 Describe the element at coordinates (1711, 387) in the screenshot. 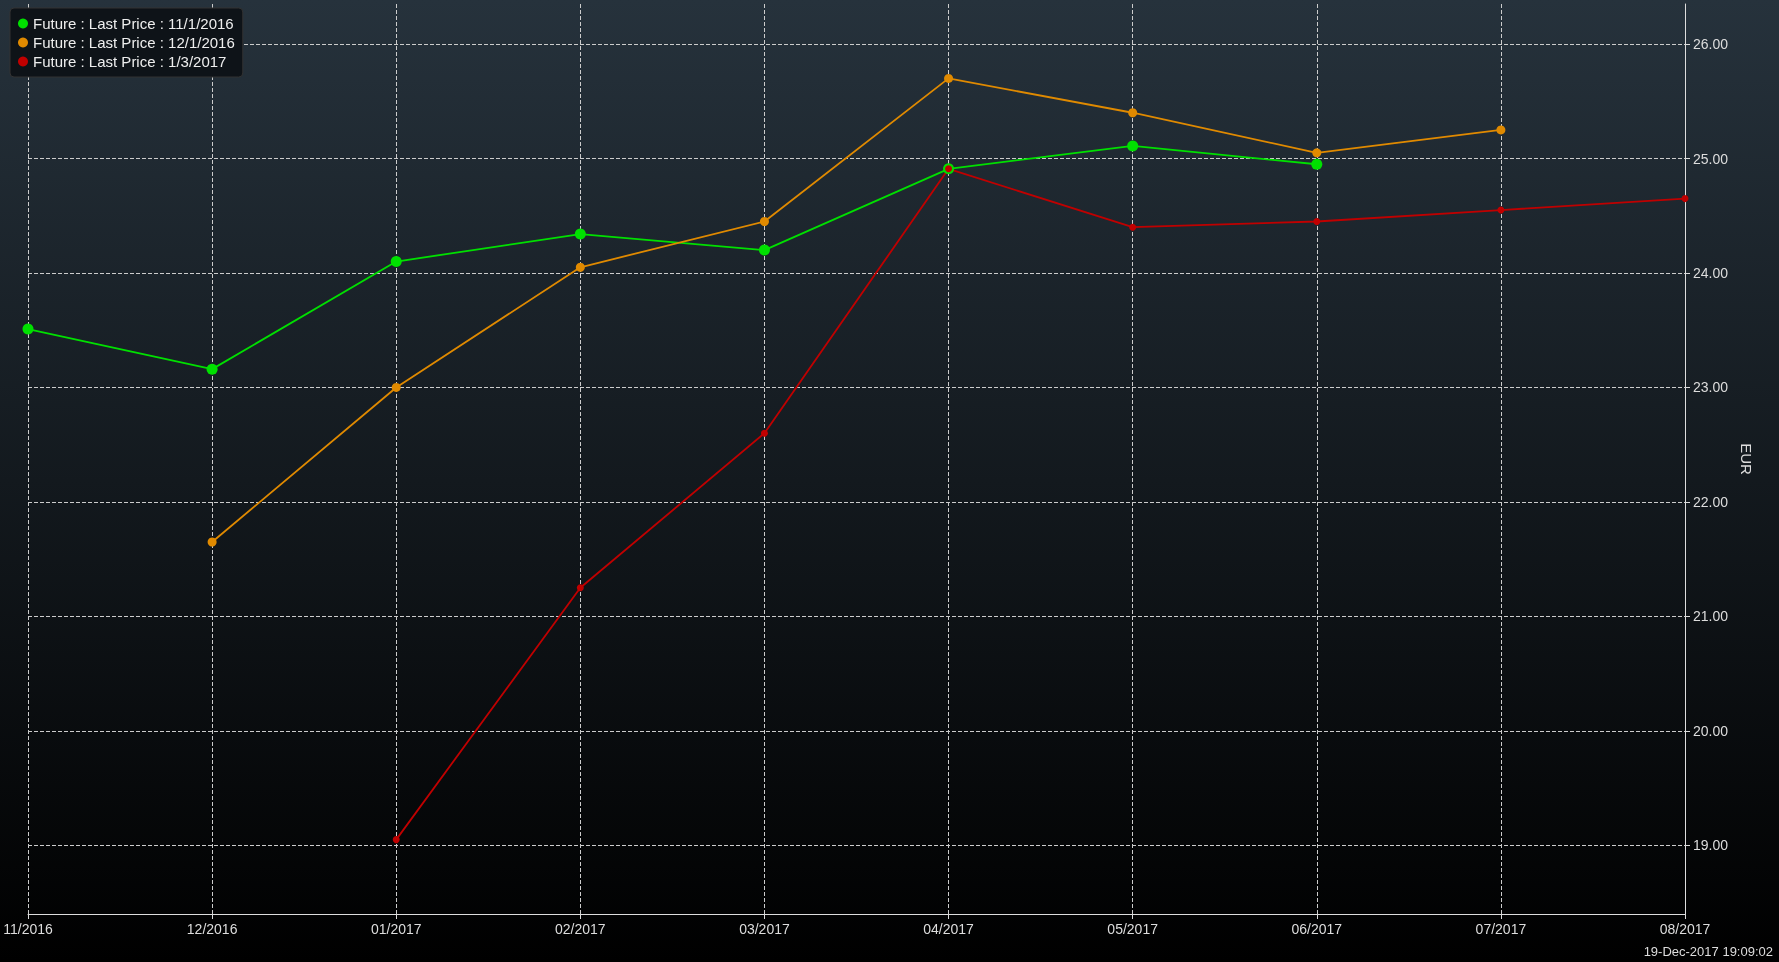

I see `y-tick-label: 23.00` at that location.